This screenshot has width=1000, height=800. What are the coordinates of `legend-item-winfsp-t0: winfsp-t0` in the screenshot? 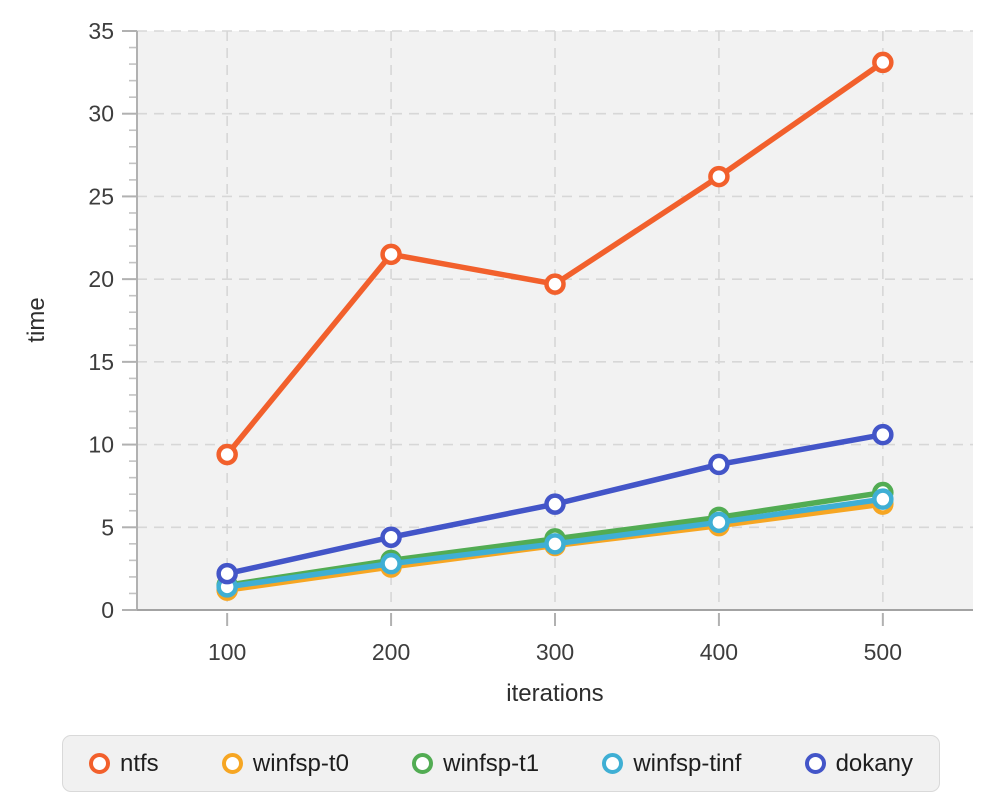 It's located at (285, 763).